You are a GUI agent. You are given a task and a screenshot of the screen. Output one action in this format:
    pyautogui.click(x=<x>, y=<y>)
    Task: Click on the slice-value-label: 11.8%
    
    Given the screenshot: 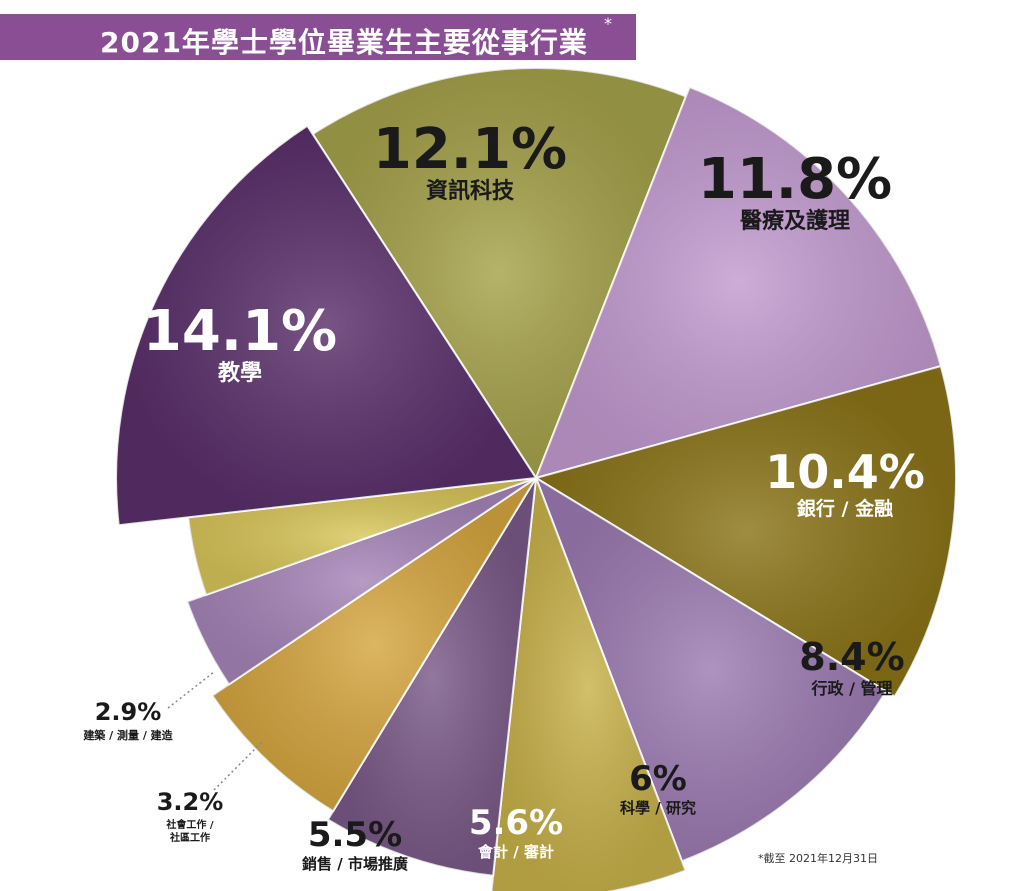 What is the action you would take?
    pyautogui.click(x=795, y=179)
    